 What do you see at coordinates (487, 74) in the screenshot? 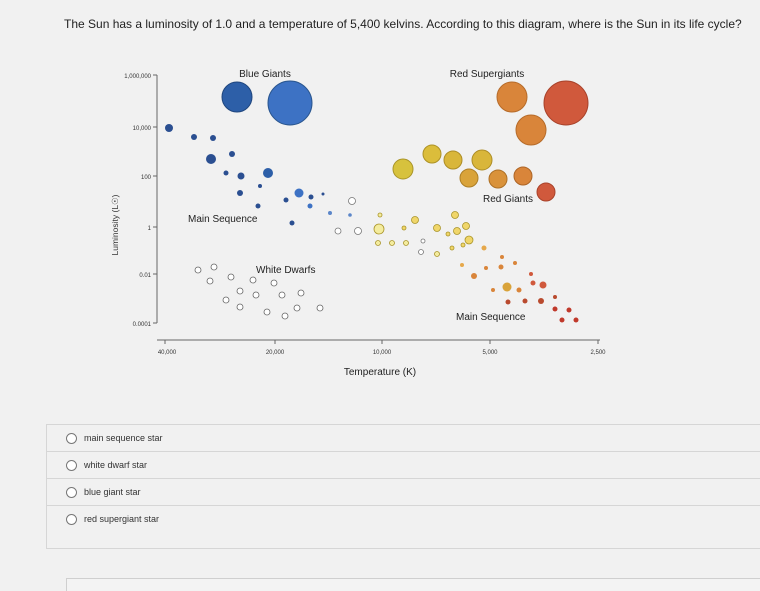
I see `label-red-supergiants: Red Supergiants` at bounding box center [487, 74].